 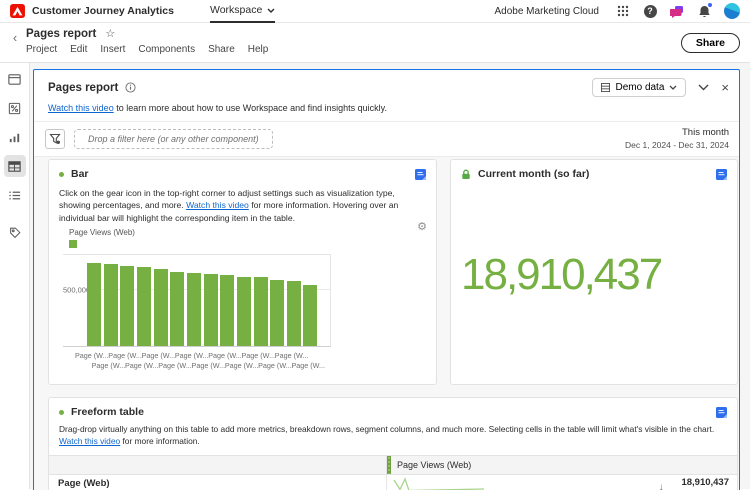 I want to click on dimension-header: Page (Web), so click(x=84, y=483).